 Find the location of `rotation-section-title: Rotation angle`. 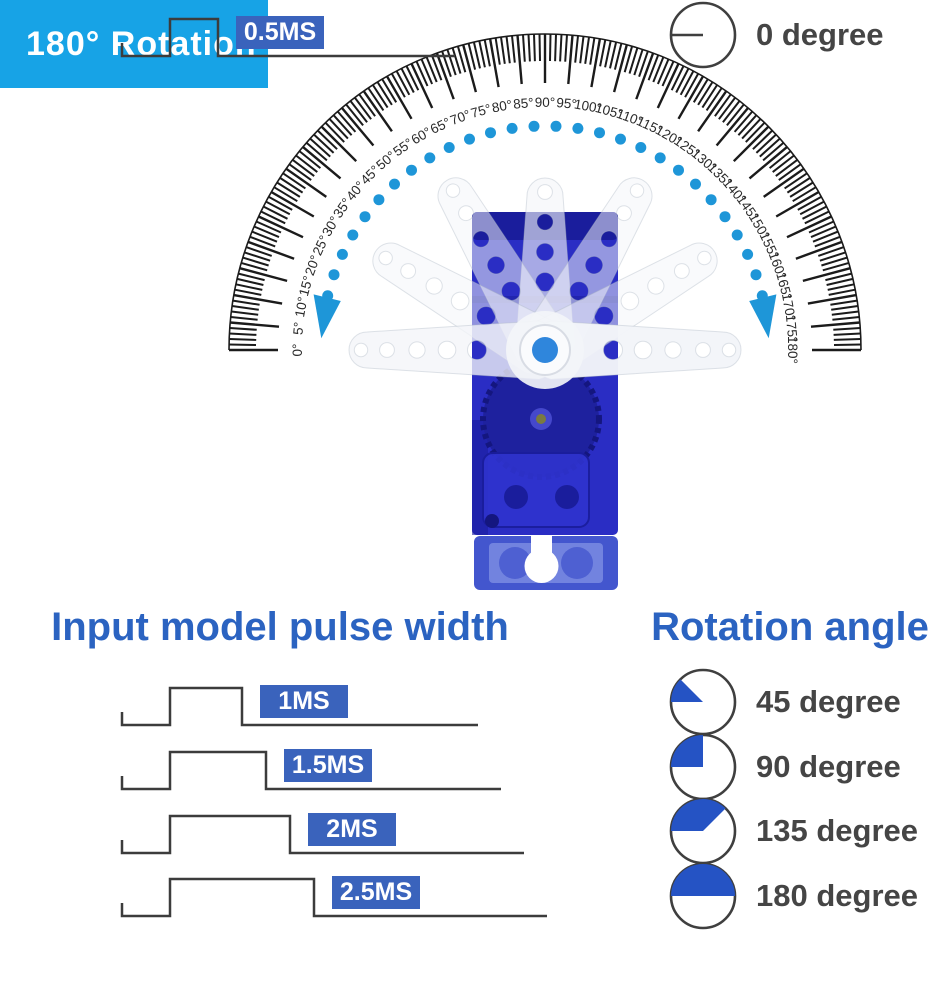

rotation-section-title: Rotation angle is located at coordinates (790, 627).